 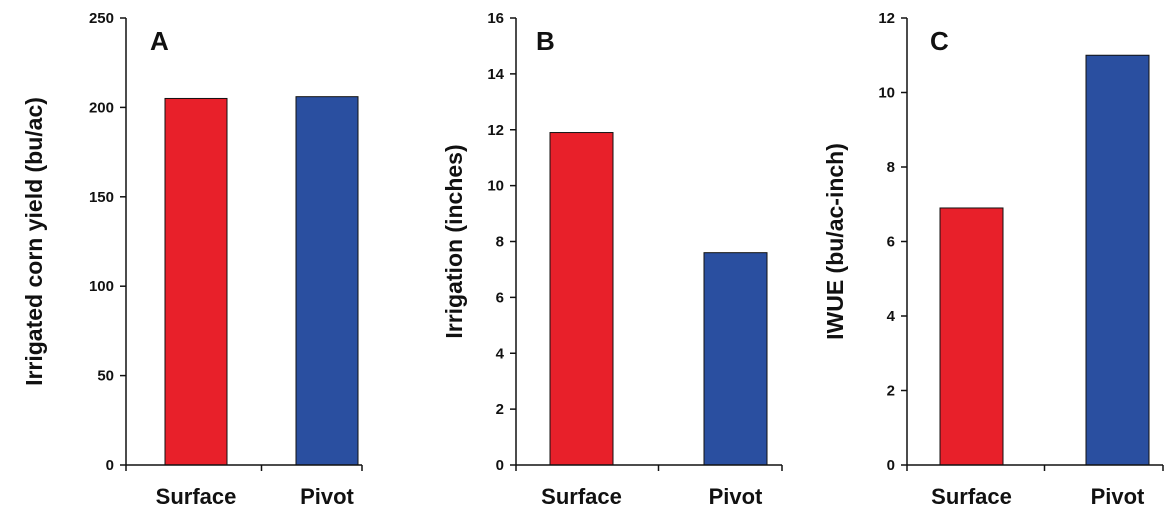 I want to click on panel-letter: C, so click(x=939, y=41).